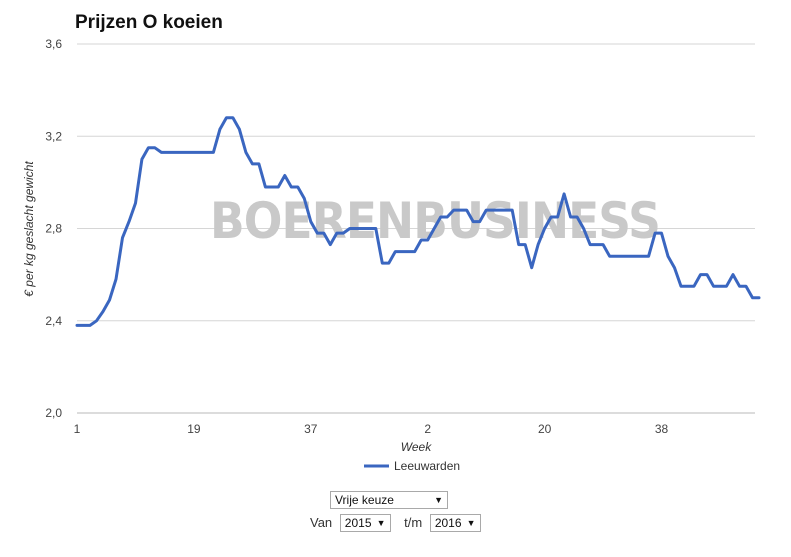  Describe the element at coordinates (662, 429) in the screenshot. I see `x-tick-label: 38` at that location.